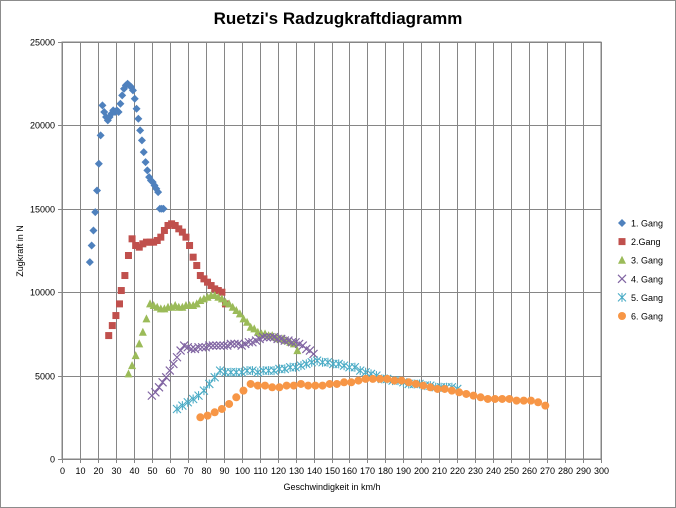 The image size is (676, 508). What do you see at coordinates (134, 471) in the screenshot?
I see `x-tick-label: 40` at bounding box center [134, 471].